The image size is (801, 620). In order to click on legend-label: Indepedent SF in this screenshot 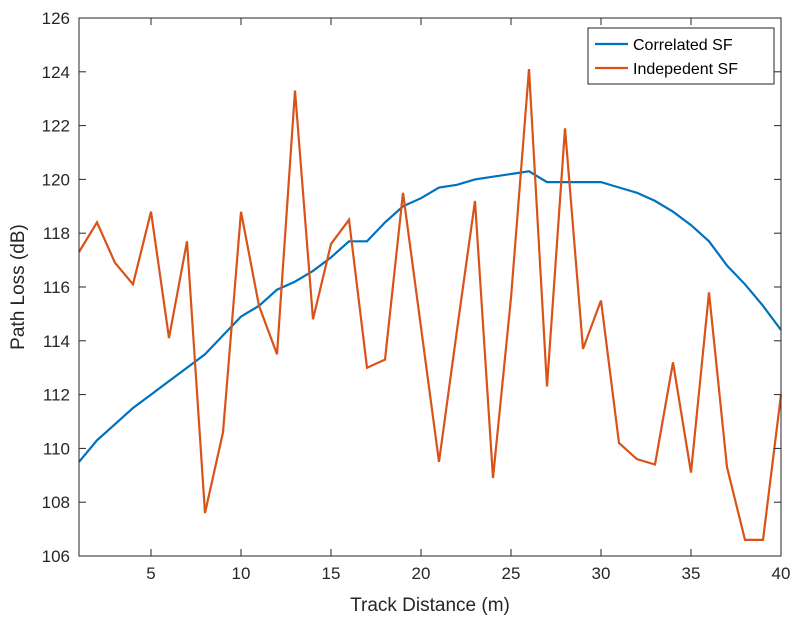, I will do `click(685, 69)`.